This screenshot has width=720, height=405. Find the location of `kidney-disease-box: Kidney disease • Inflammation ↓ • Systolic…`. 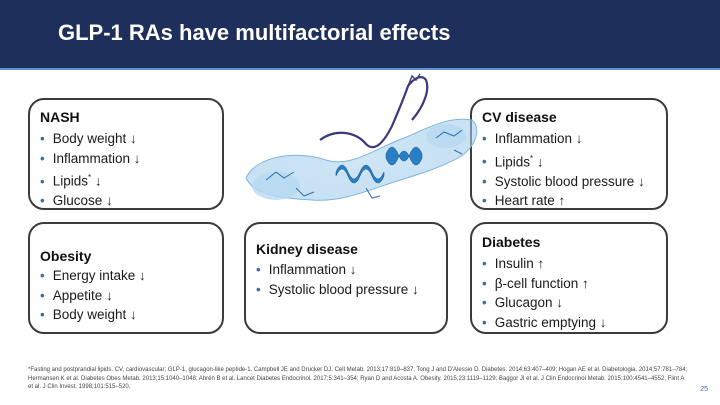

kidney-disease-box: Kidney disease • Inflammation ↓ • Systolic… is located at coordinates (346, 278).